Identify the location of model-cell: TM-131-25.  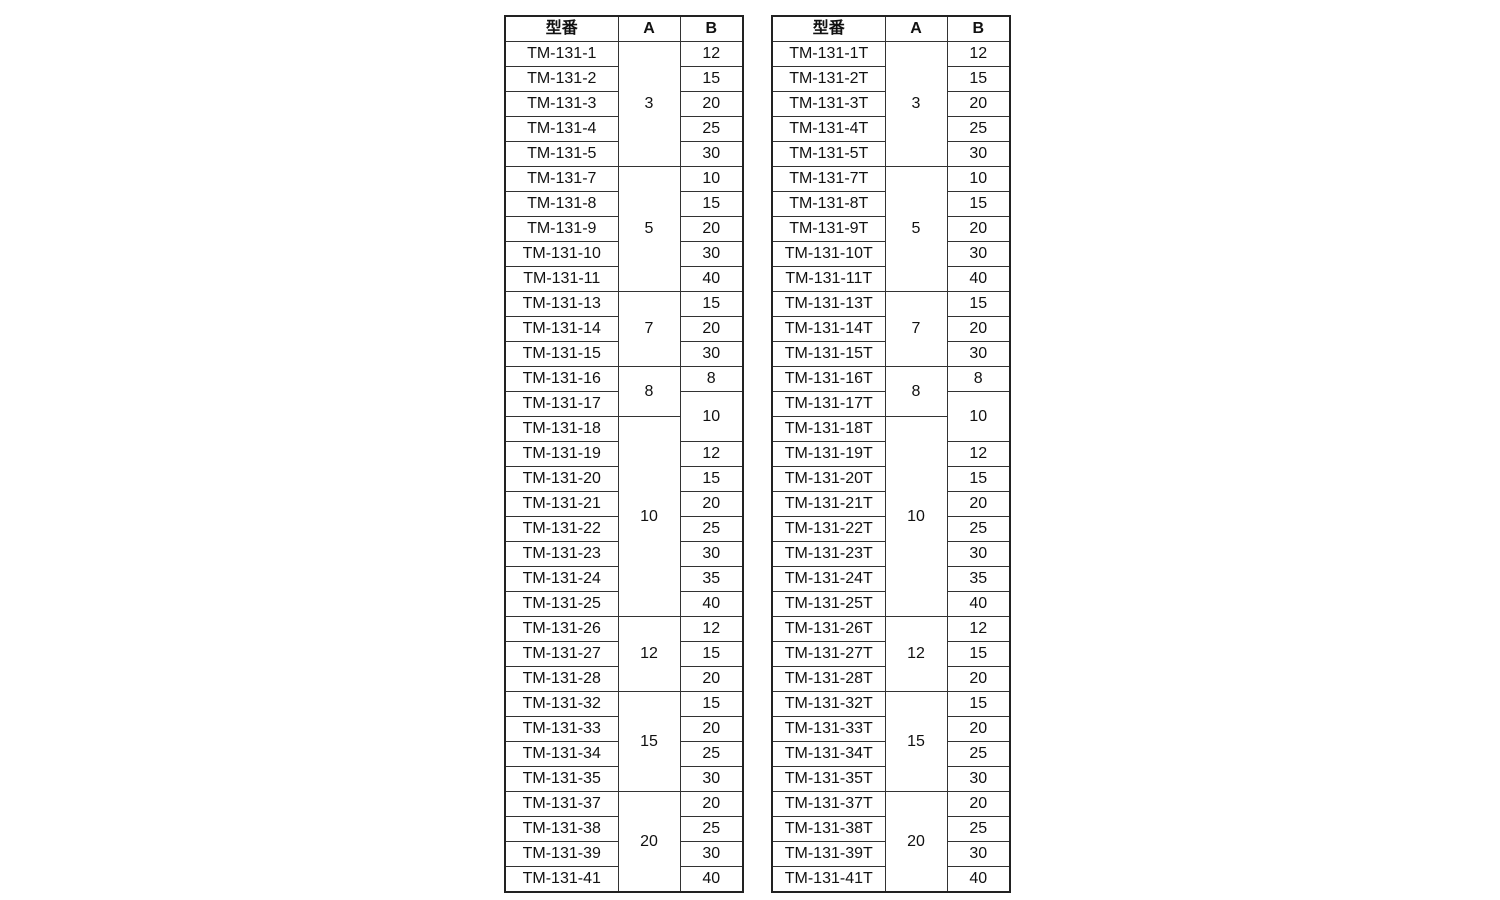
(561, 604).